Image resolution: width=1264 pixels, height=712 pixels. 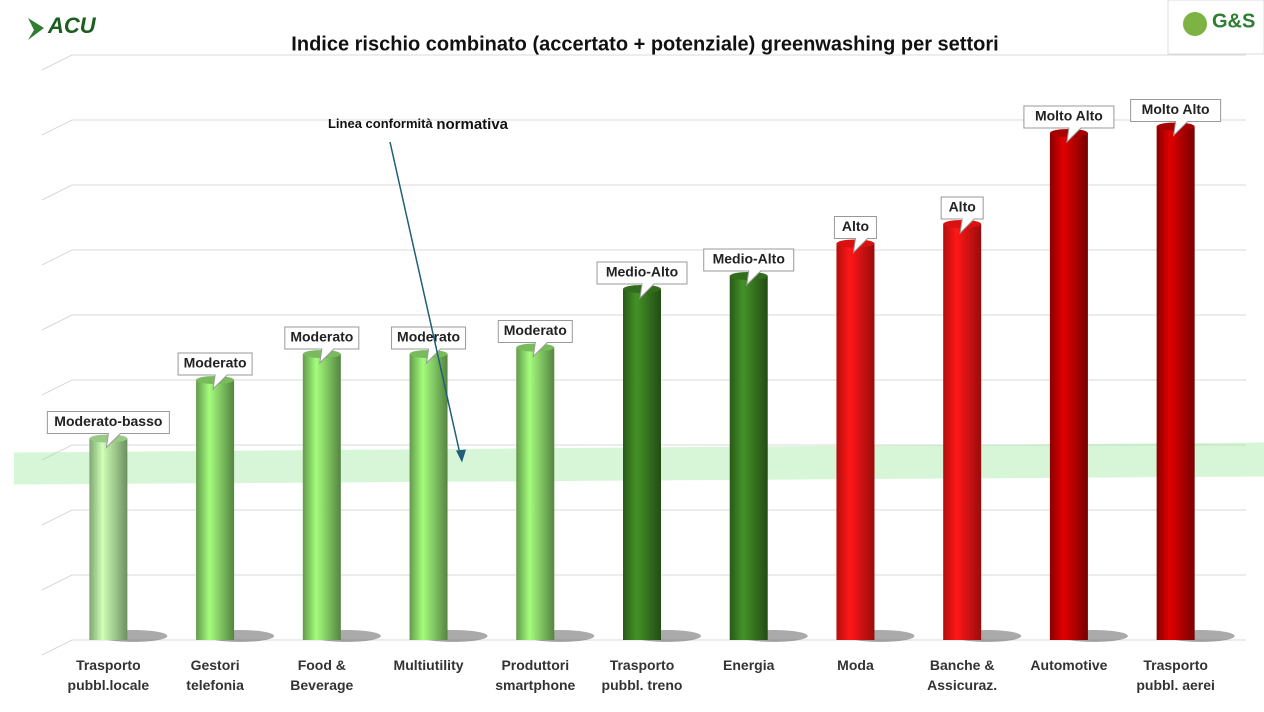 I want to click on x-tick-line: Moda, so click(x=855, y=665).